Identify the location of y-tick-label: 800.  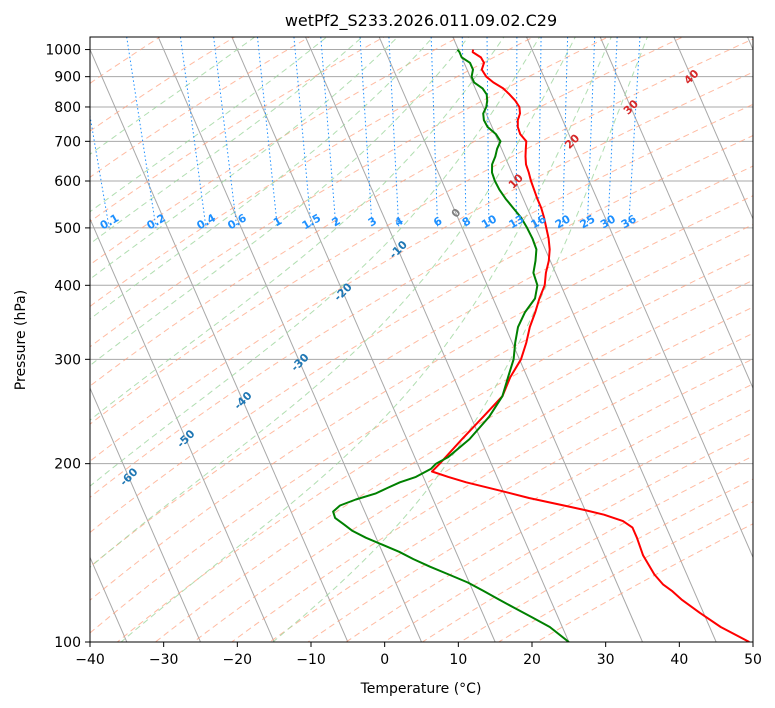
(67, 108).